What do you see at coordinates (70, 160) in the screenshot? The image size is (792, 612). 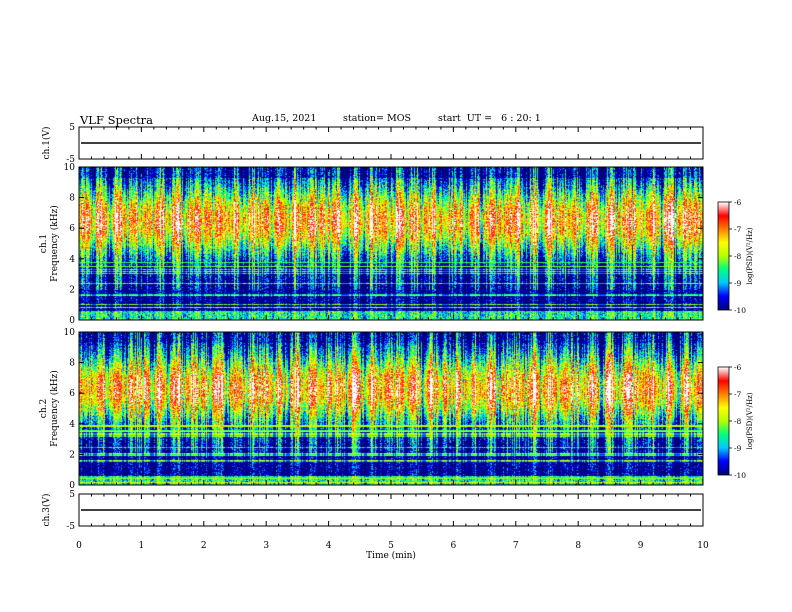 I see `y-tick-label-ch1-waveform: -5` at bounding box center [70, 160].